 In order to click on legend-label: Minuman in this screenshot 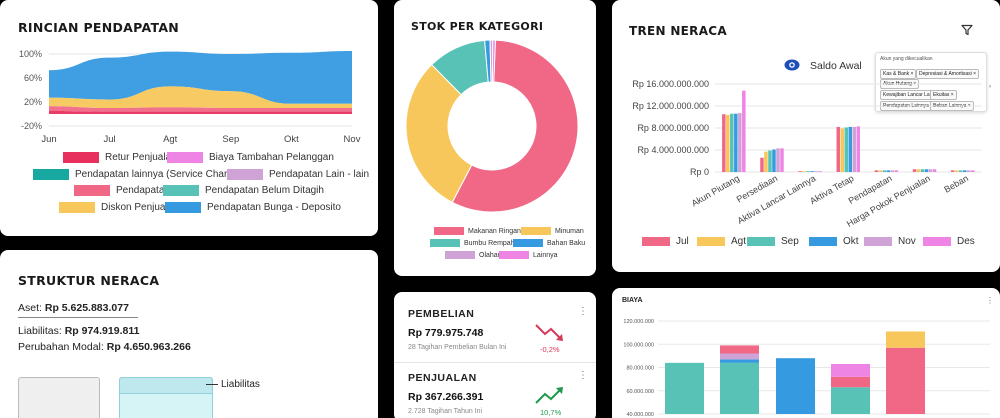, I will do `click(569, 231)`.